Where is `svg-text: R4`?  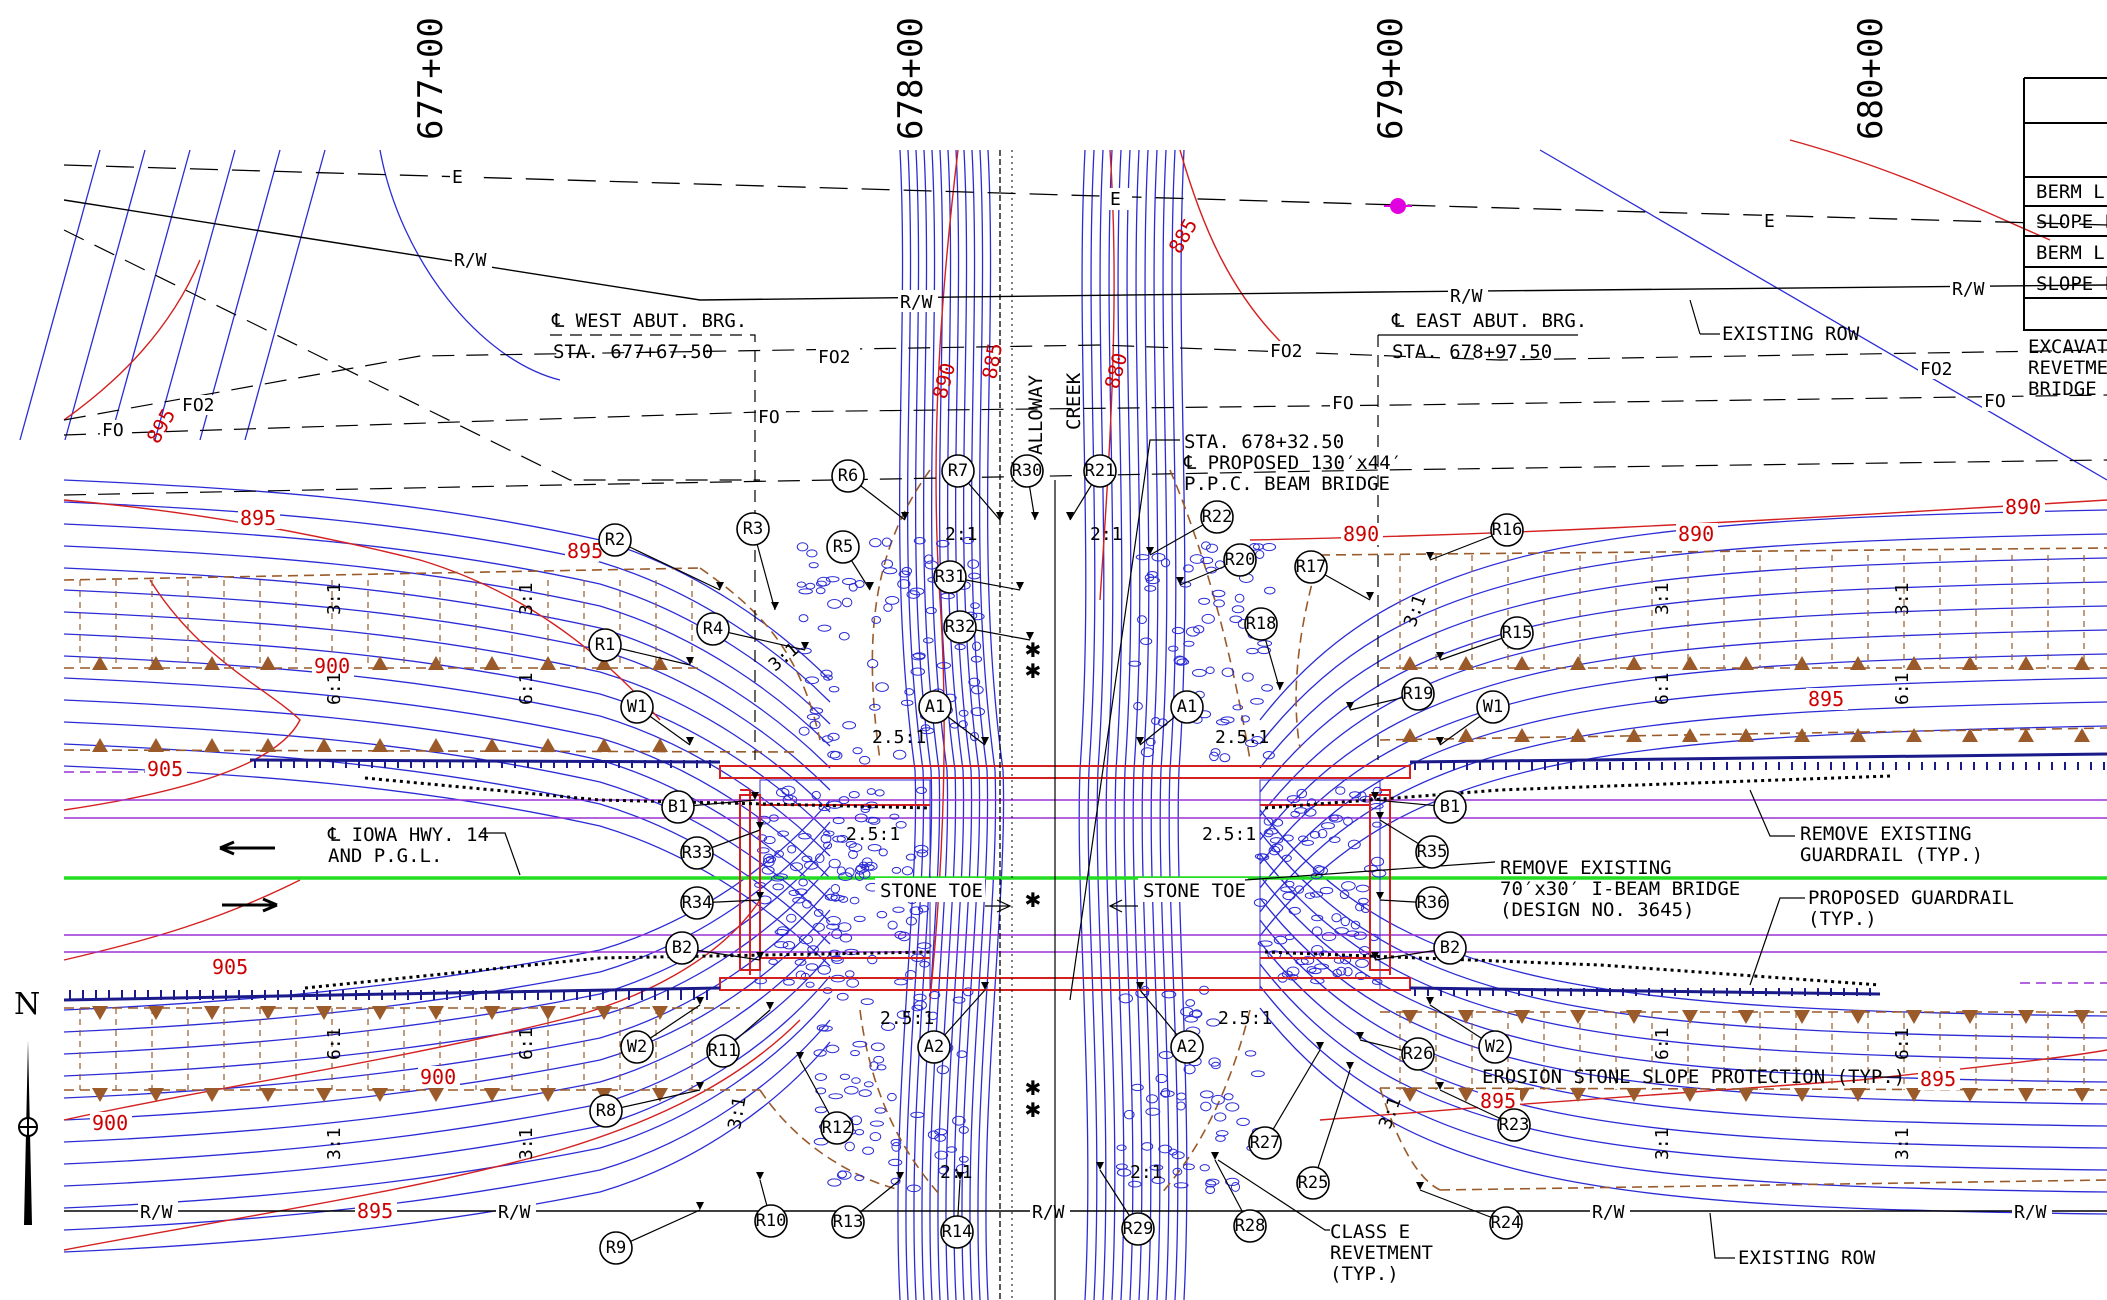
svg-text: R4 is located at coordinates (713, 629).